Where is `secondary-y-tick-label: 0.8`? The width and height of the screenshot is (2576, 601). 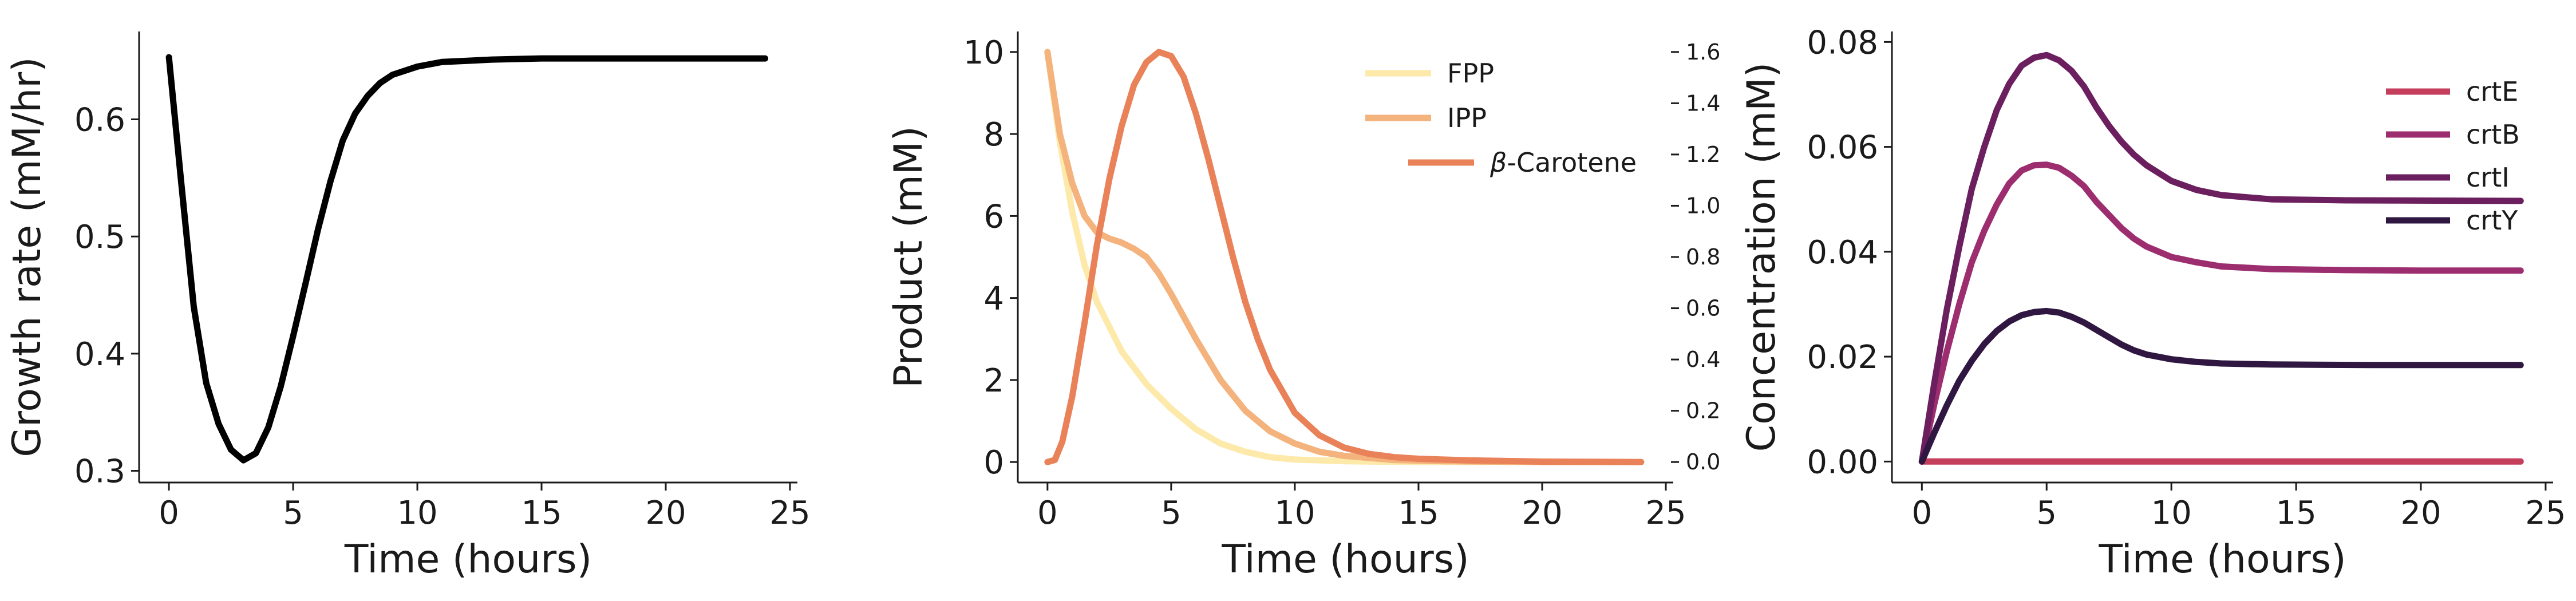
secondary-y-tick-label: 0.8 is located at coordinates (1703, 257).